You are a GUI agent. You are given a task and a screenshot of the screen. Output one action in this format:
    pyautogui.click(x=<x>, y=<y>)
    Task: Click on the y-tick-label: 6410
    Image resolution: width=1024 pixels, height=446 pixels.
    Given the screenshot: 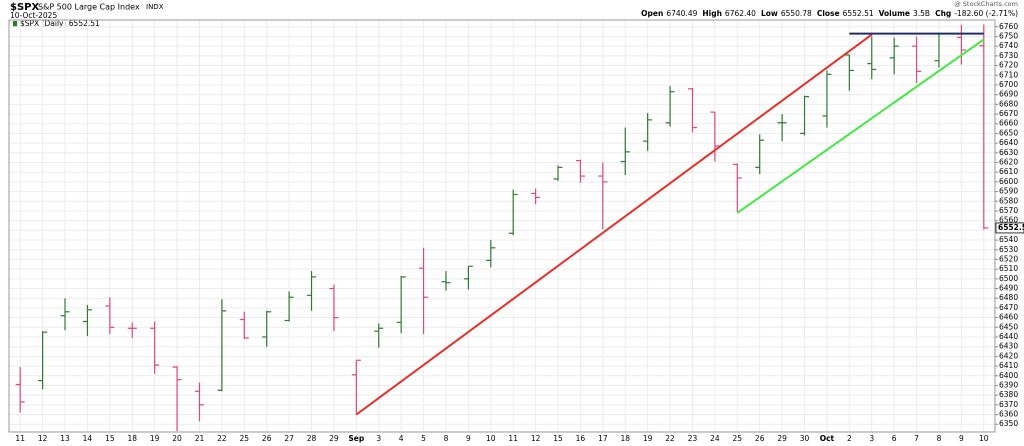 What is the action you would take?
    pyautogui.click(x=1008, y=365)
    